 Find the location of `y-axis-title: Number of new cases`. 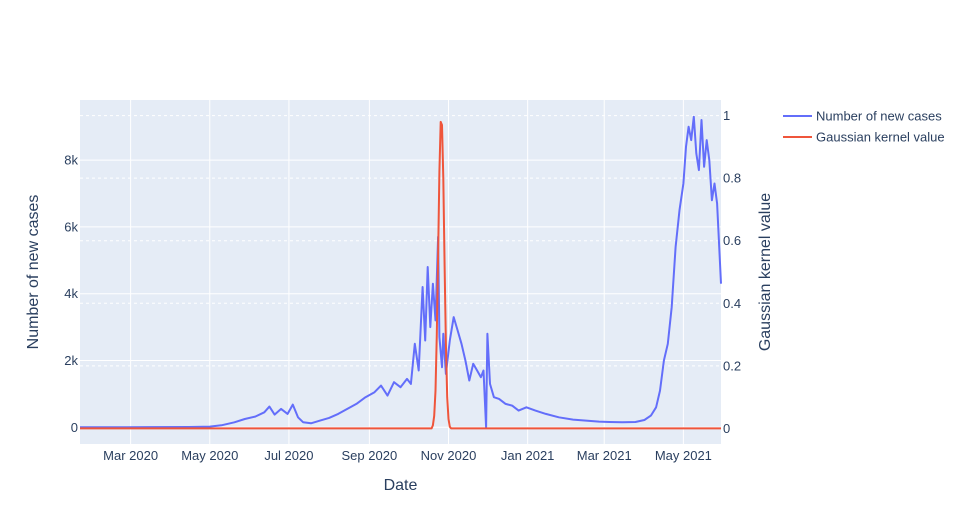

y-axis-title: Number of new cases is located at coordinates (33, 272).